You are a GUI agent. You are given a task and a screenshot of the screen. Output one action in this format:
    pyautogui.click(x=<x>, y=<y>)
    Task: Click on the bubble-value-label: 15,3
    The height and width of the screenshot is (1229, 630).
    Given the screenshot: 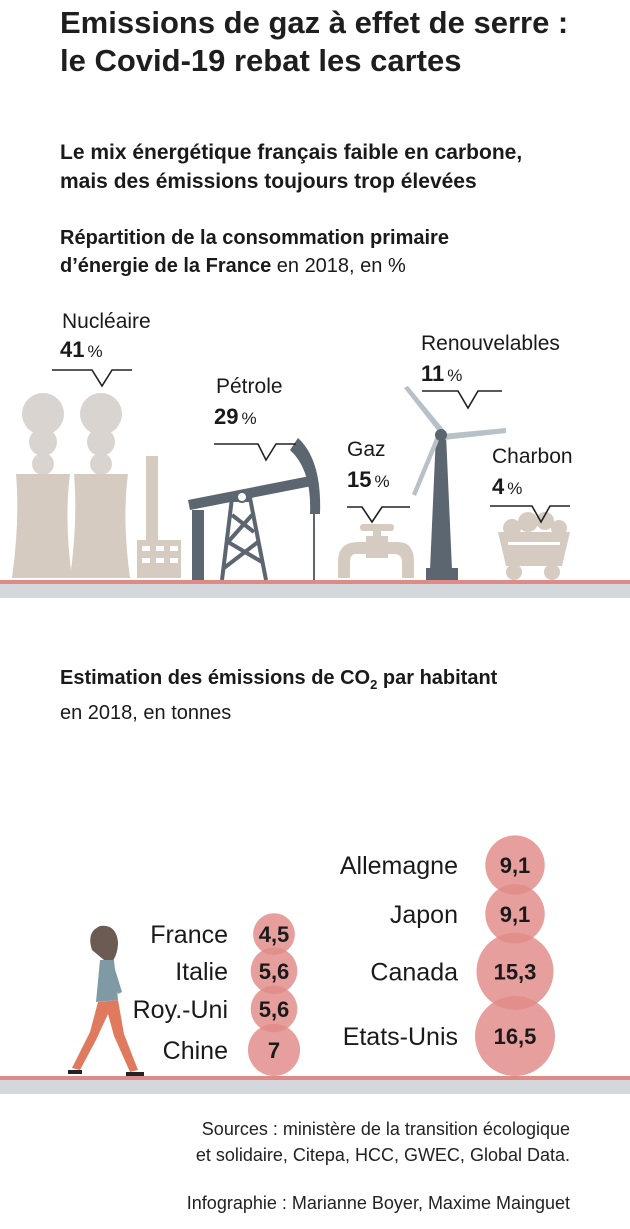 What is the action you would take?
    pyautogui.click(x=515, y=971)
    